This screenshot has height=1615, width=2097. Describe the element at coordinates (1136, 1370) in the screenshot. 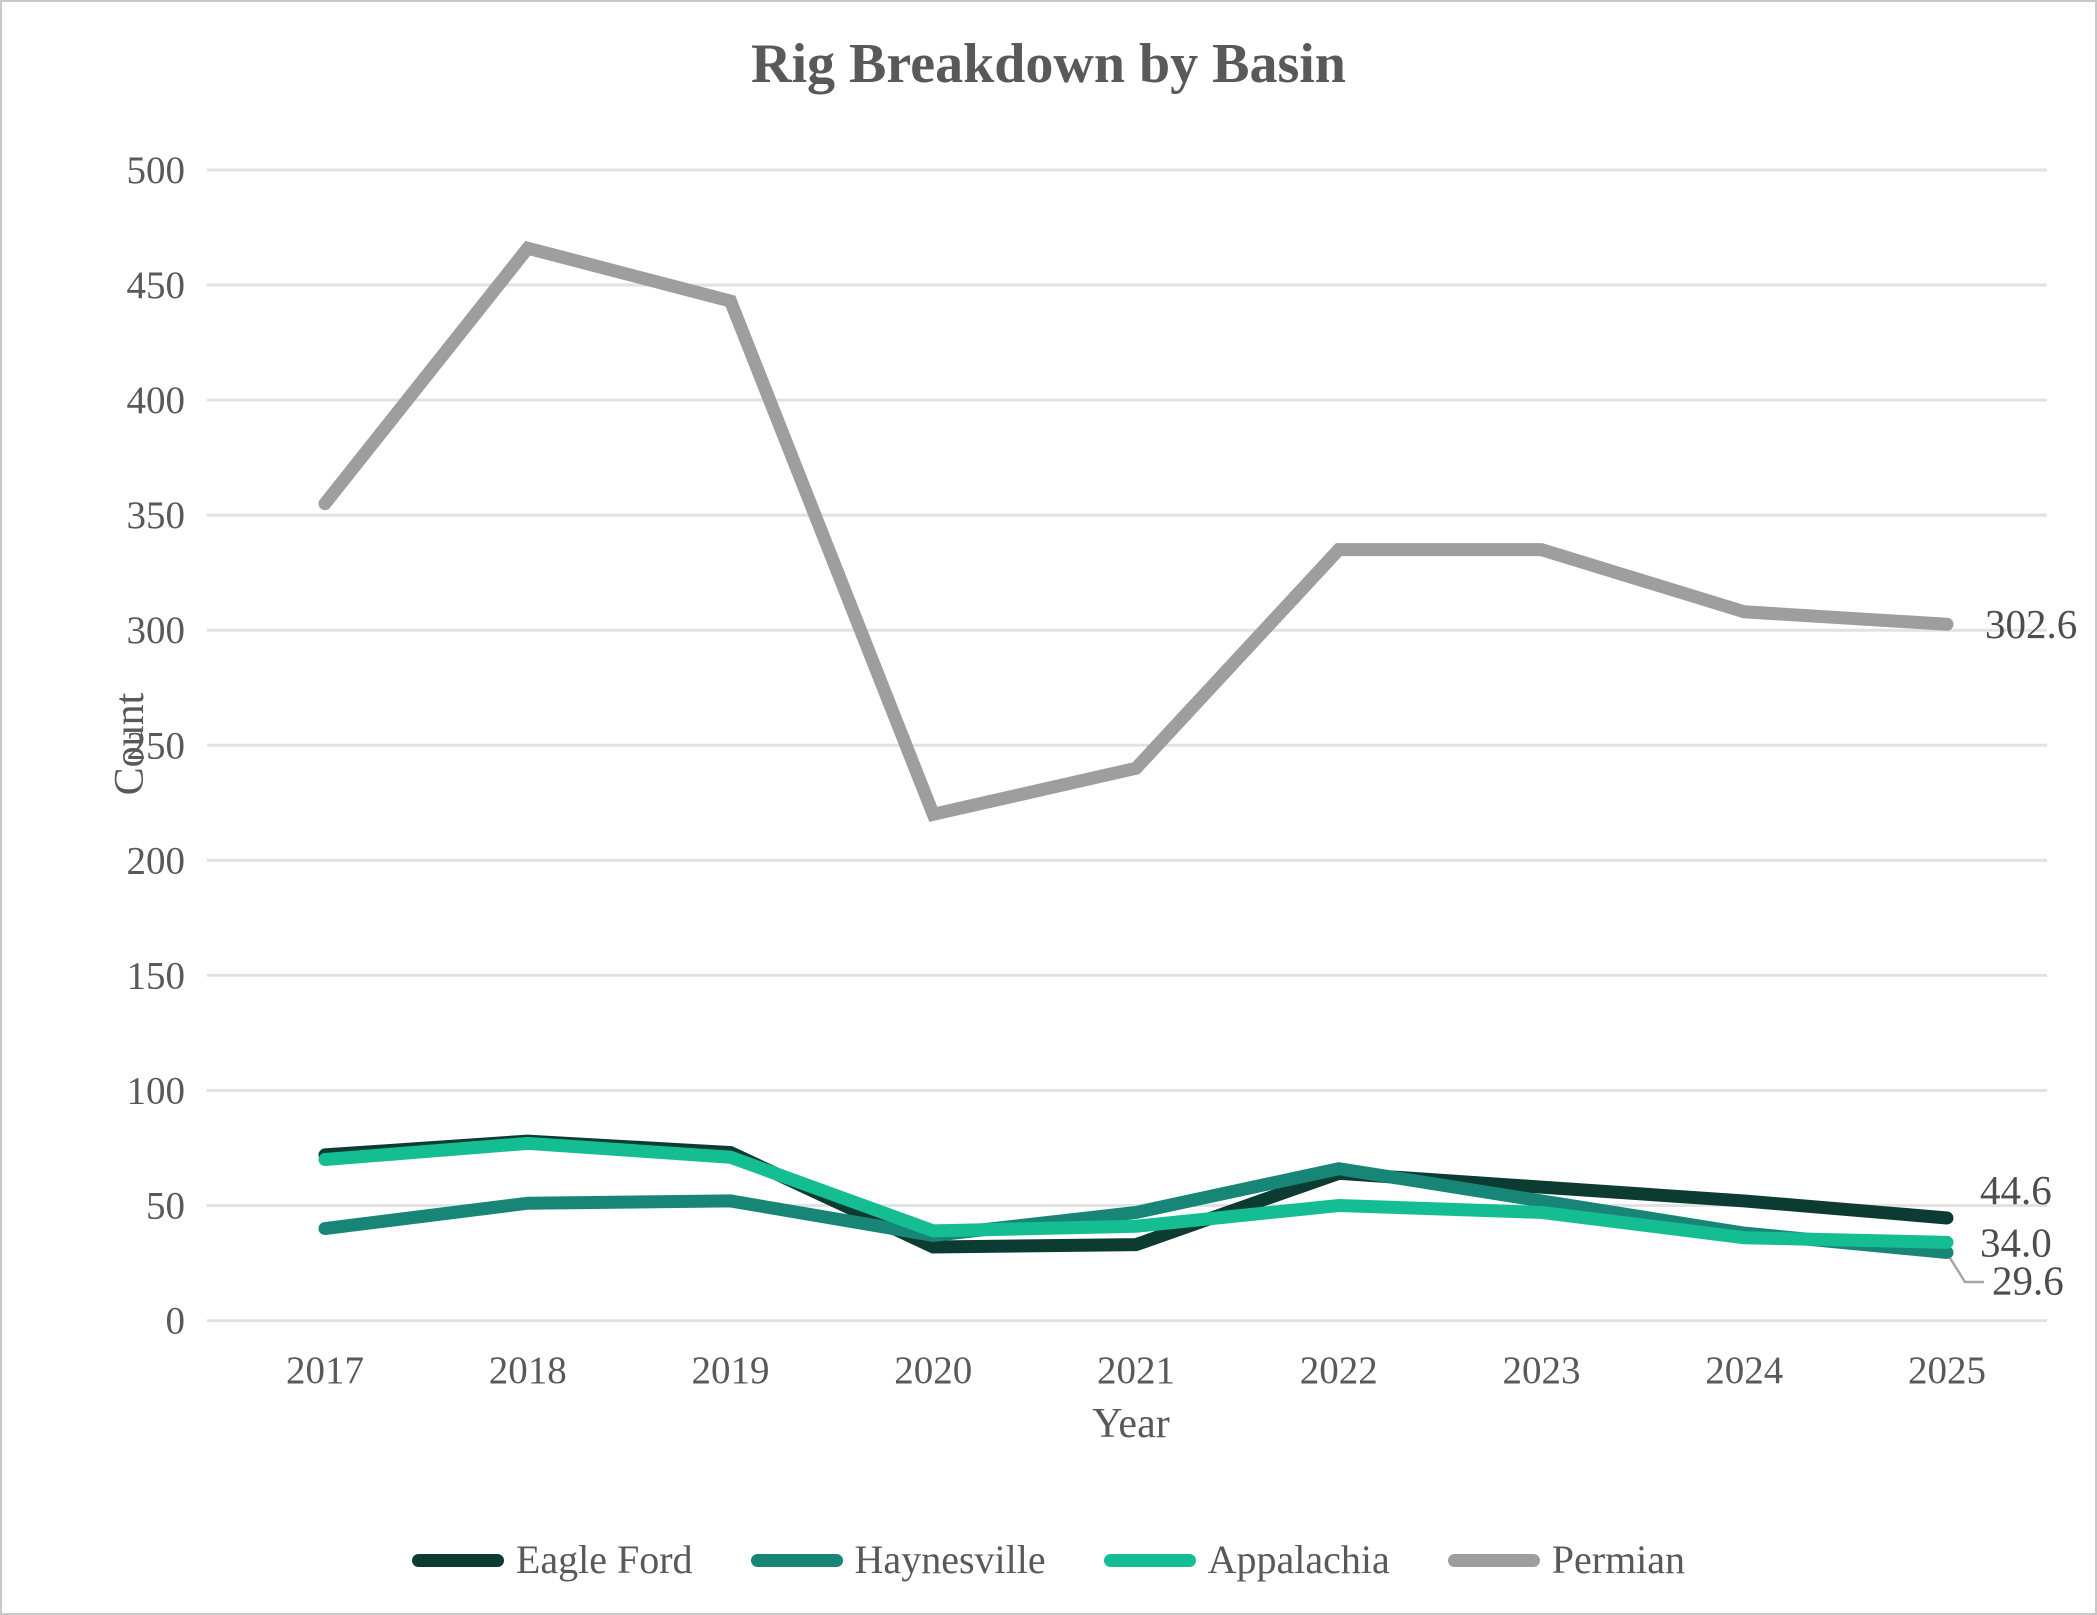

I see `x-tick-label: 2021` at that location.